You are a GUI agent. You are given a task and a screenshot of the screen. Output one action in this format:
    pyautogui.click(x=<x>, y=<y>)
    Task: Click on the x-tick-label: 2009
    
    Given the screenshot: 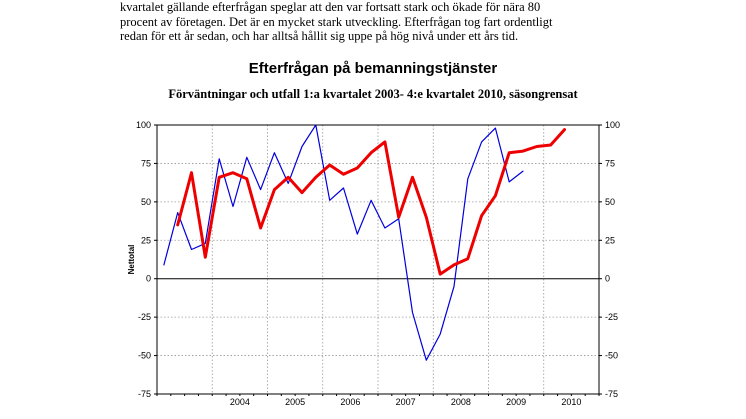 What is the action you would take?
    pyautogui.click(x=516, y=402)
    